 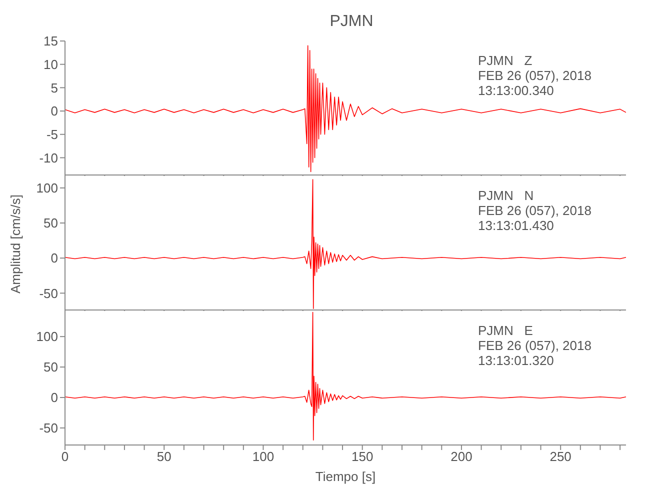 I want to click on y-tick-label: 10, so click(x=51, y=64).